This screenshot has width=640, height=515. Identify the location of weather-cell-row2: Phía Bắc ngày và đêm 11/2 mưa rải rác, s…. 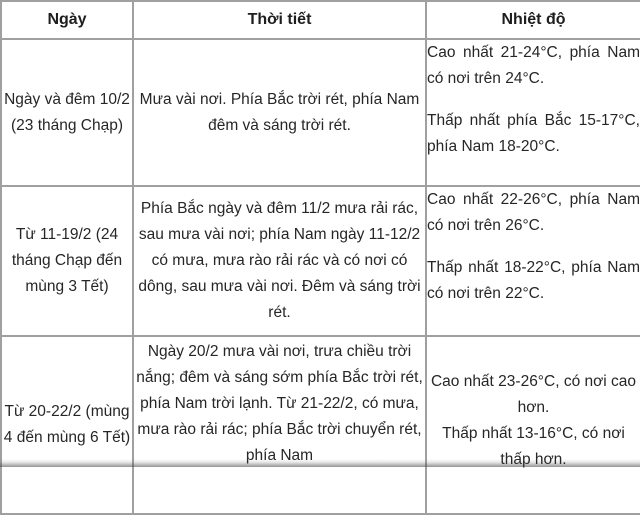
(279, 261).